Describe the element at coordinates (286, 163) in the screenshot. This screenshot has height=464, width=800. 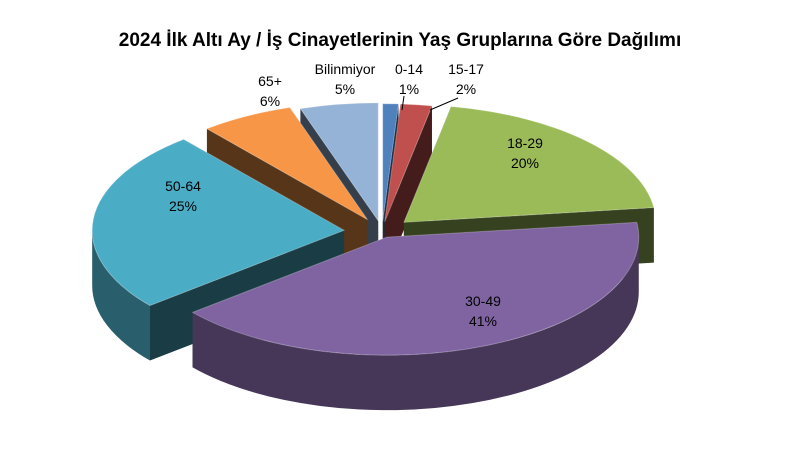
I see `pie-slice-65-` at that location.